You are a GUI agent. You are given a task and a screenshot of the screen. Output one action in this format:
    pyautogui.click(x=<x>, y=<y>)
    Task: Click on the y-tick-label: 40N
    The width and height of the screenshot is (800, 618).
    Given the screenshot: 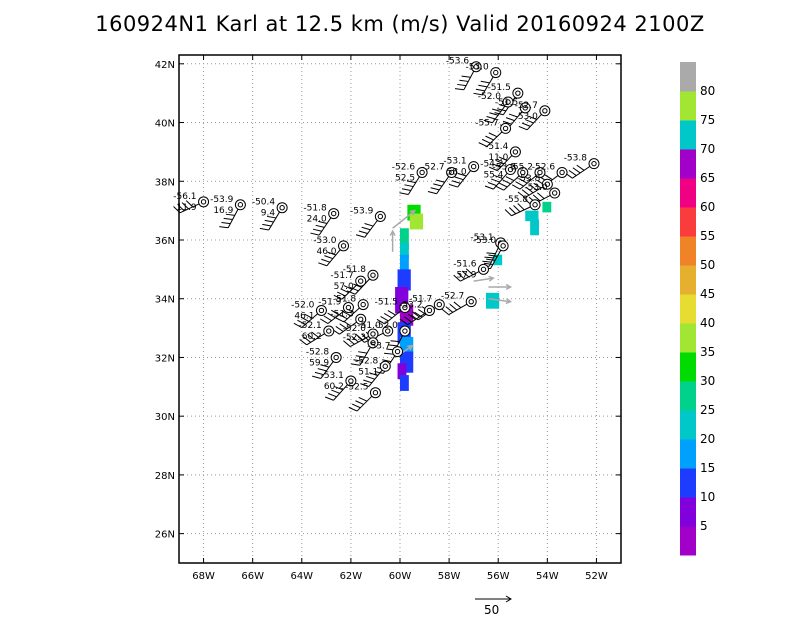 What is the action you would take?
    pyautogui.click(x=165, y=124)
    